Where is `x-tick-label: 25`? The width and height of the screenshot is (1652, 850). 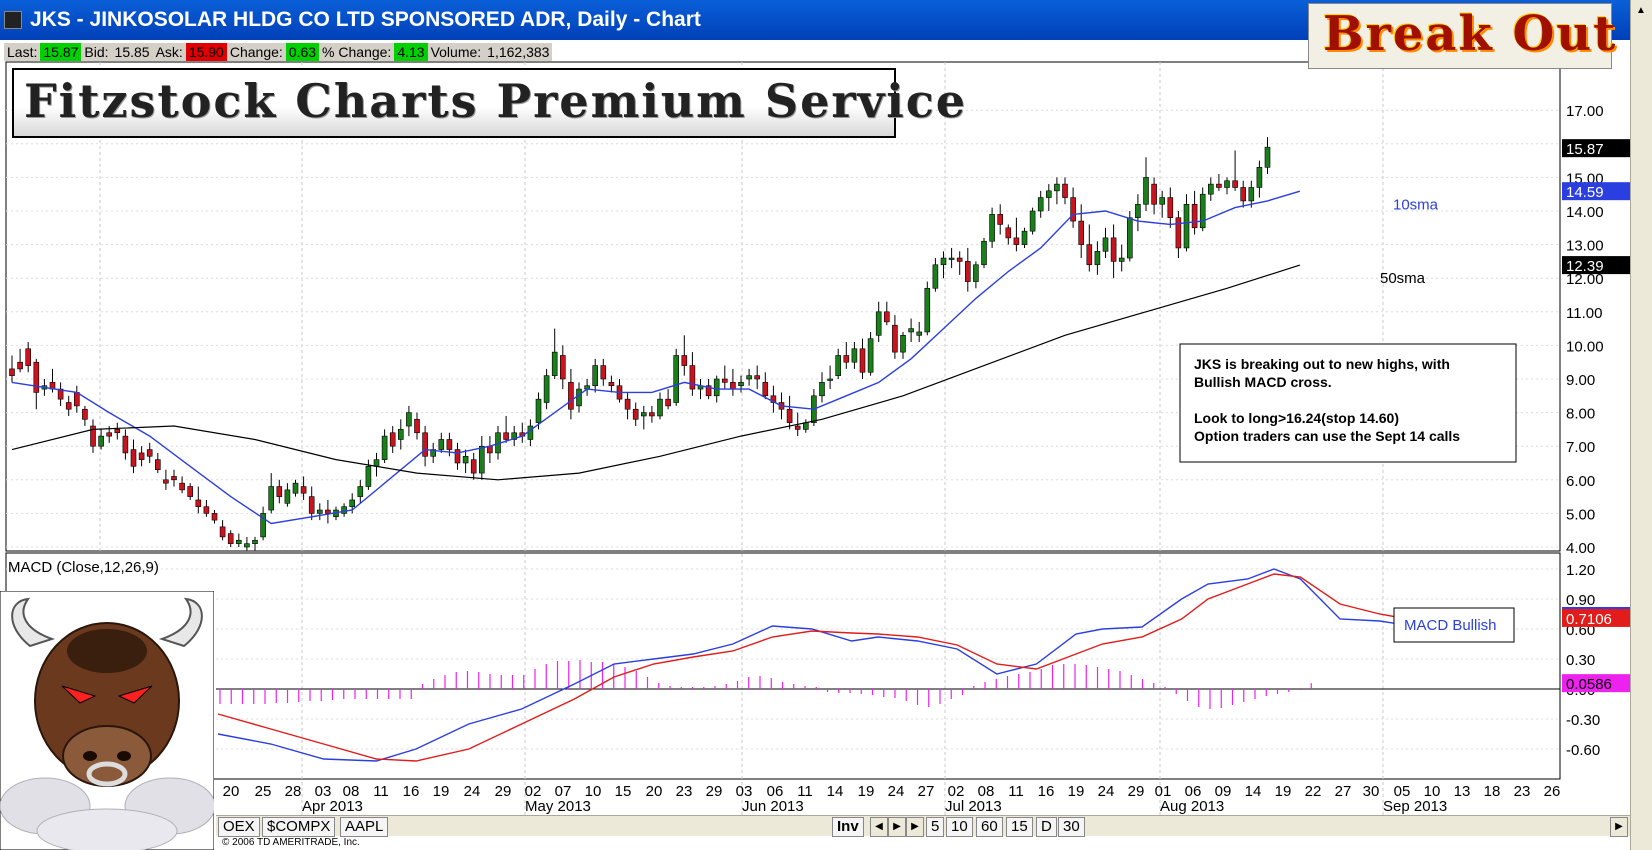 x-tick-label: 25 is located at coordinates (263, 791).